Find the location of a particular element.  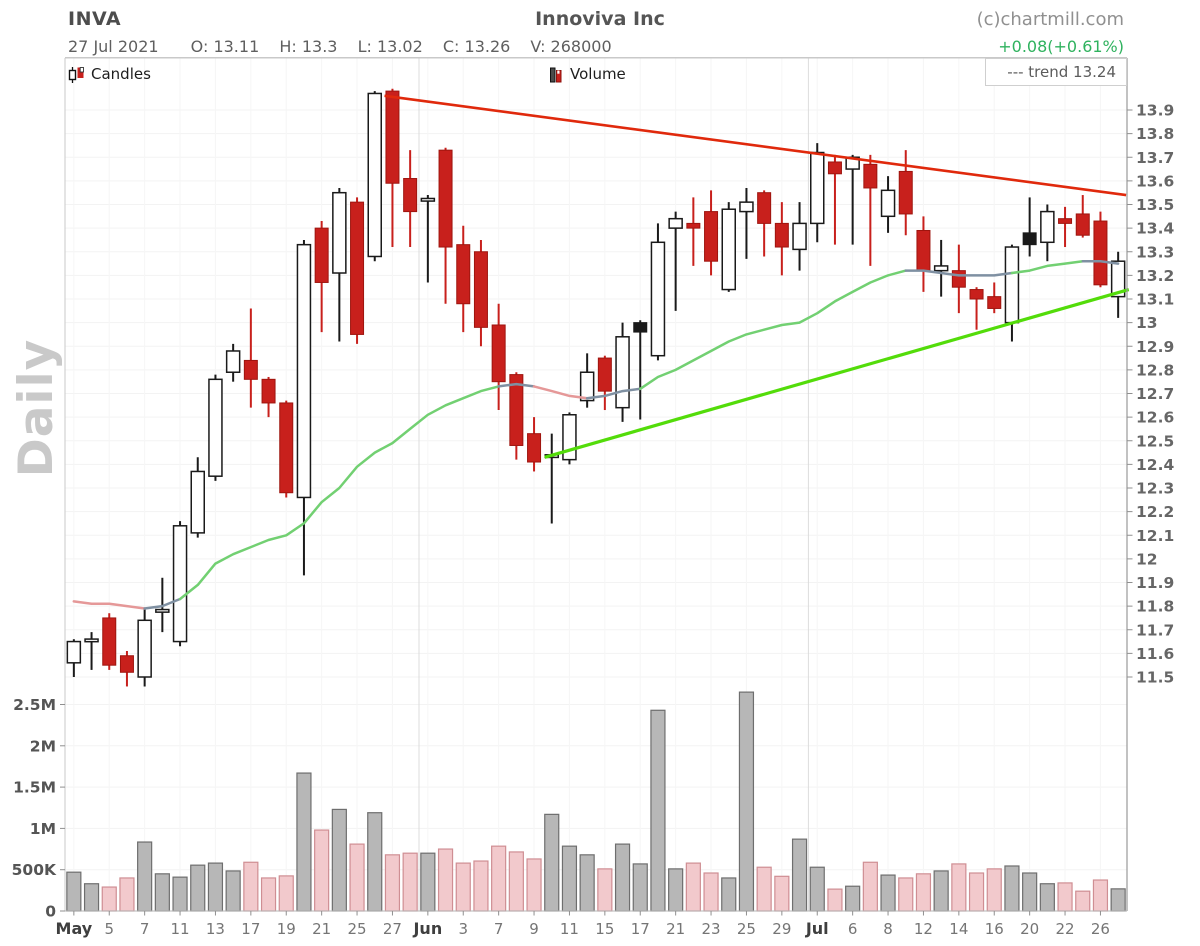

axis-label: 14 is located at coordinates (958, 929).